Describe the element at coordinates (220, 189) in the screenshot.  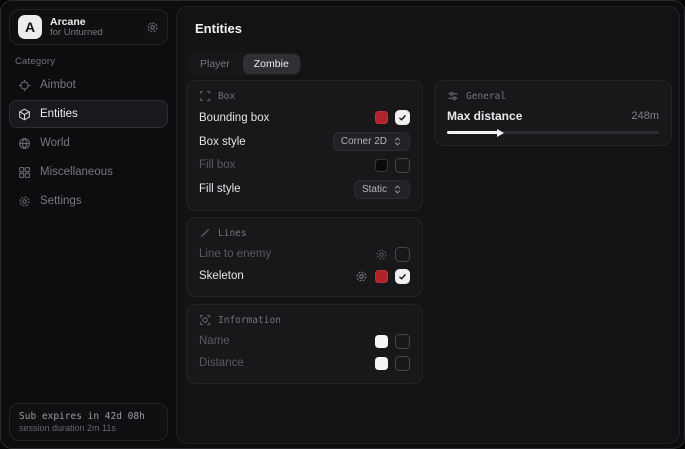
I see `row-label: Fill style` at that location.